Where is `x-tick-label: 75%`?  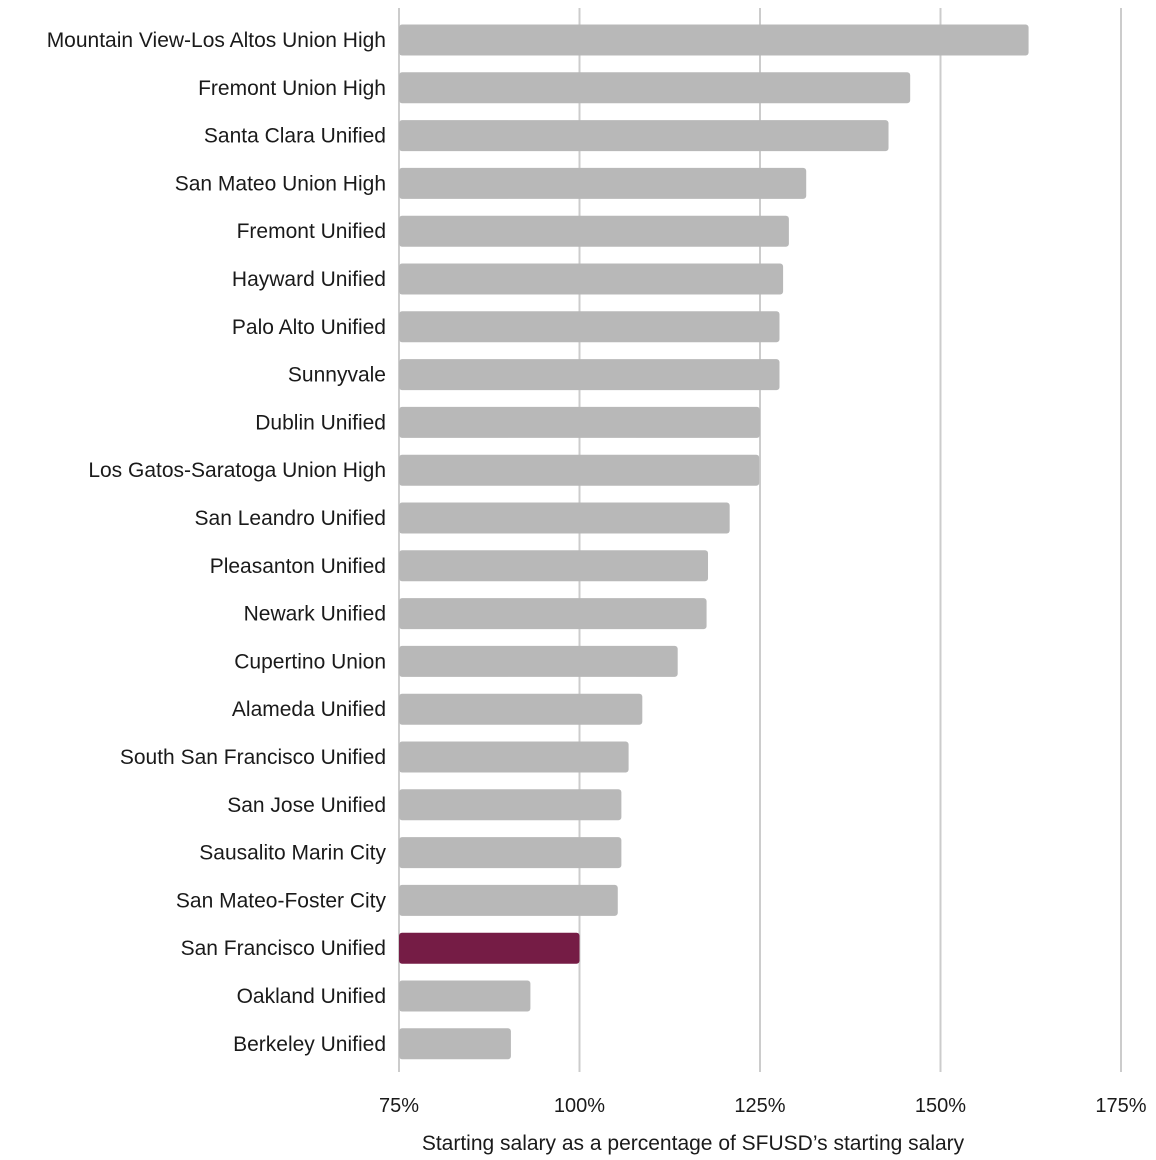 x-tick-label: 75% is located at coordinates (399, 1106).